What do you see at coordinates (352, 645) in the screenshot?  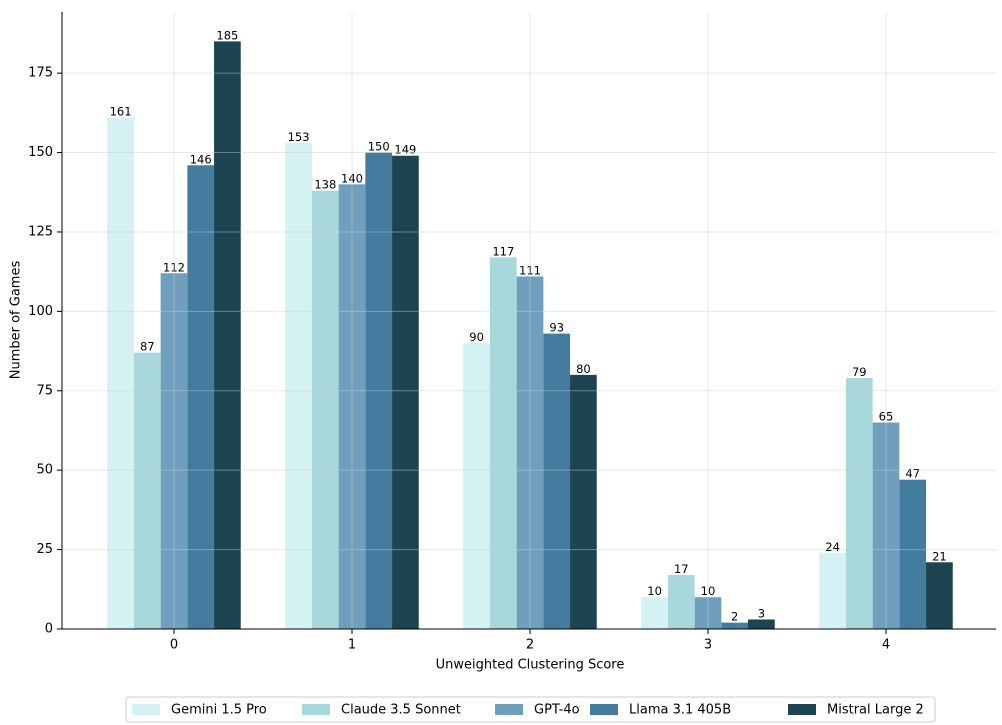 I see `x-tick-label: 1` at bounding box center [352, 645].